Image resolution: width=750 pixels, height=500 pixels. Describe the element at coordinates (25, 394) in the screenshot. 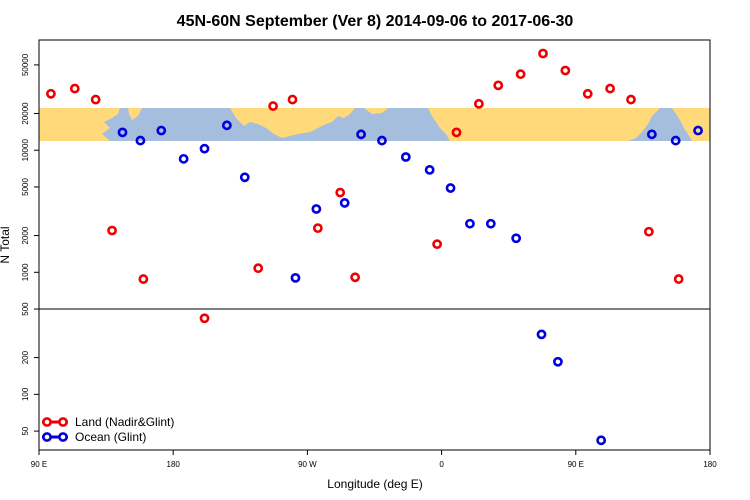

I see `y-tick-label-1: 100` at that location.